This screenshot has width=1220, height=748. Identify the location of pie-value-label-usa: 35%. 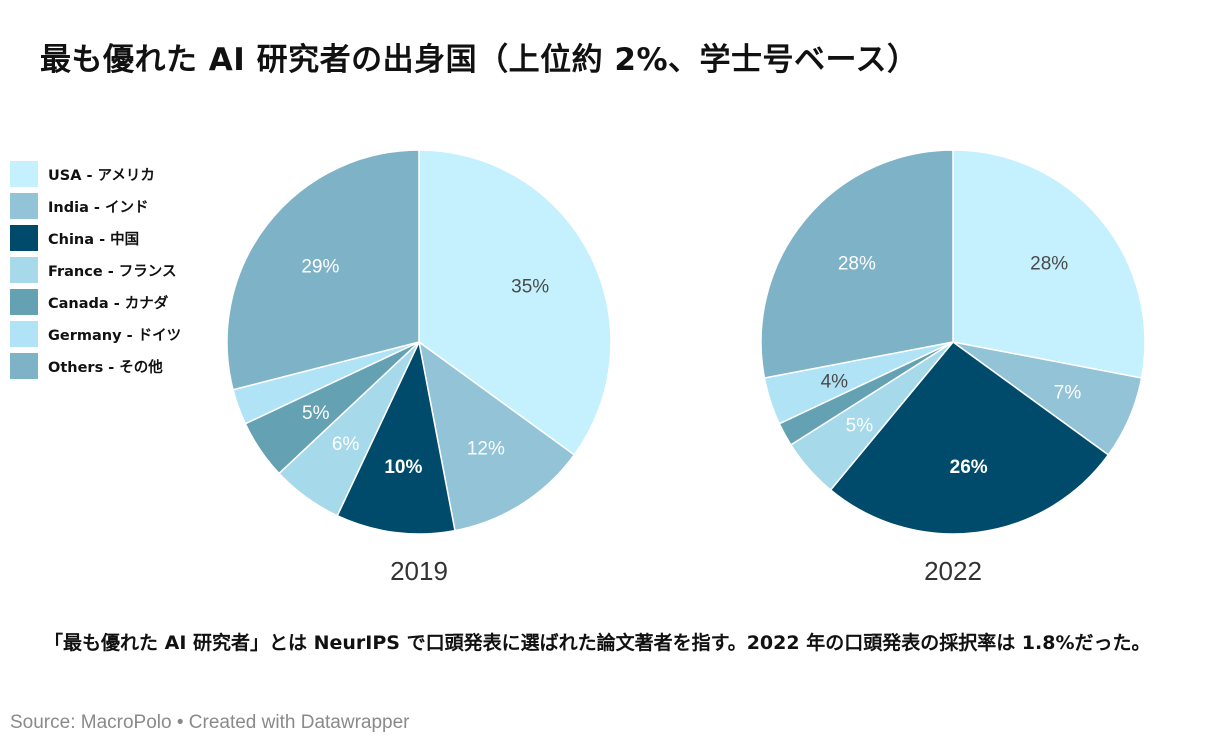
(530, 286).